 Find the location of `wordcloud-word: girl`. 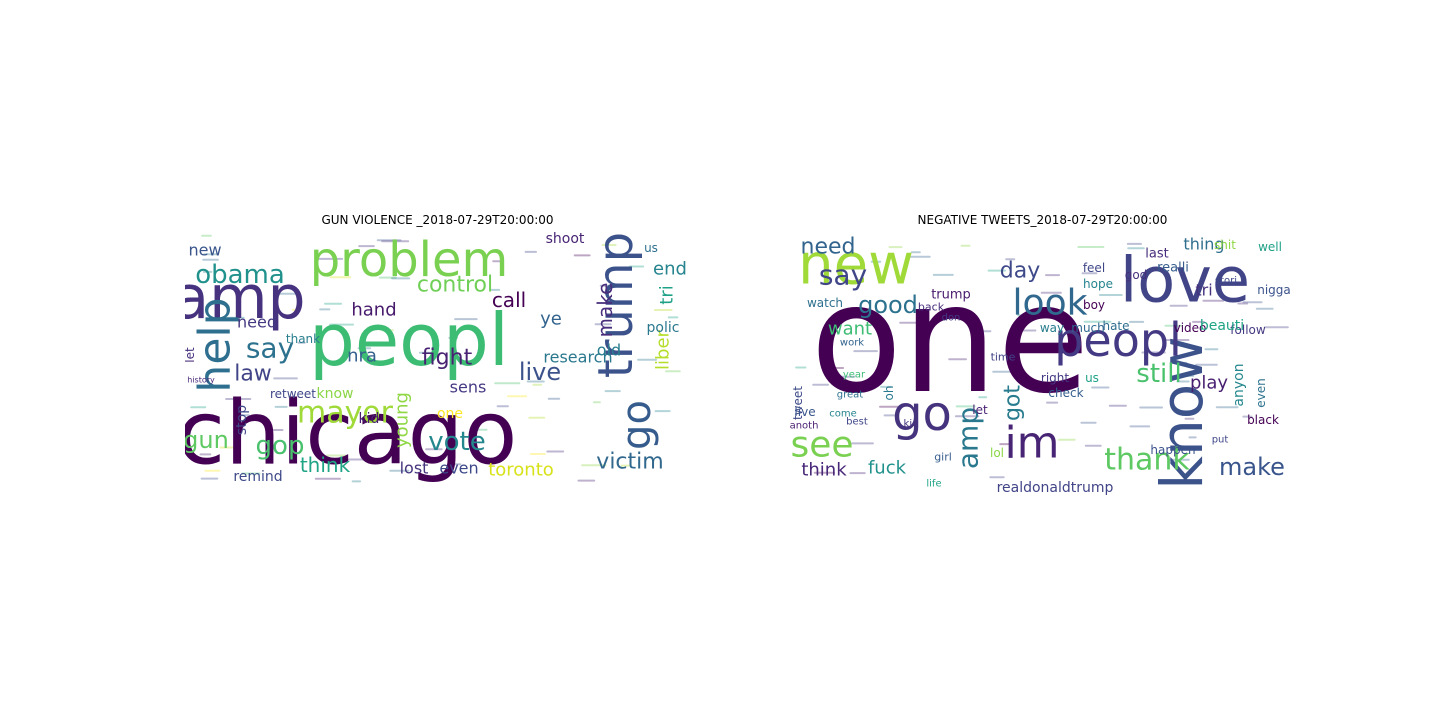

wordcloud-word: girl is located at coordinates (943, 457).